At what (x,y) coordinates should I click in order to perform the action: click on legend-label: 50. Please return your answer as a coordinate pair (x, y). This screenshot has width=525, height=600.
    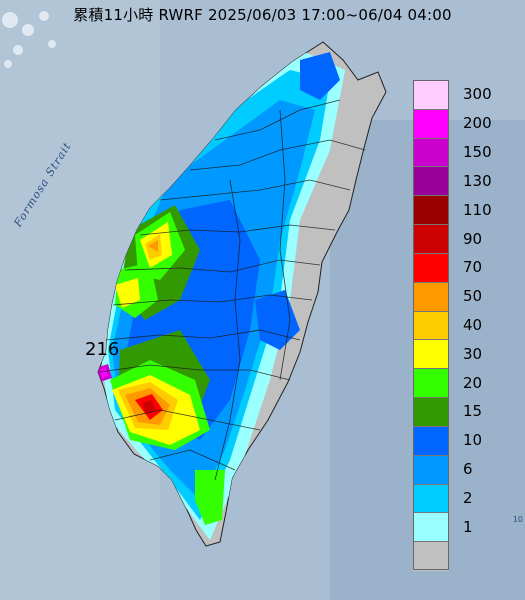
    Looking at the image, I should click on (473, 296).